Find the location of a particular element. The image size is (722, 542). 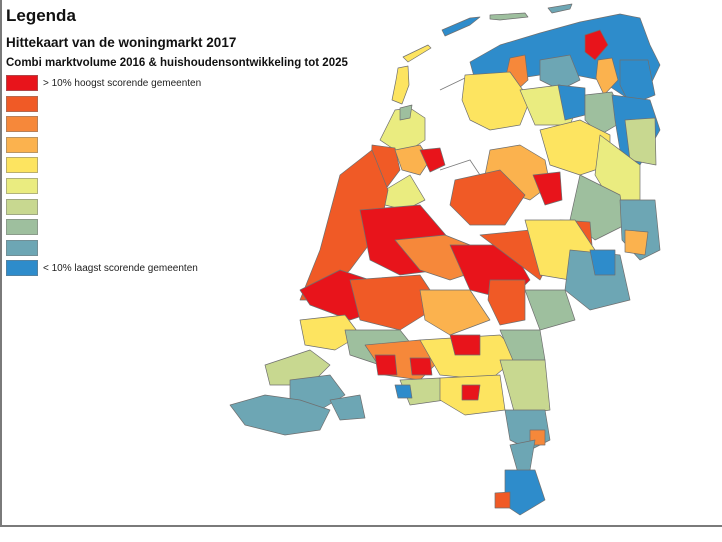

legend-label: < 10% laagst scorende gemeenten is located at coordinates (120, 268).